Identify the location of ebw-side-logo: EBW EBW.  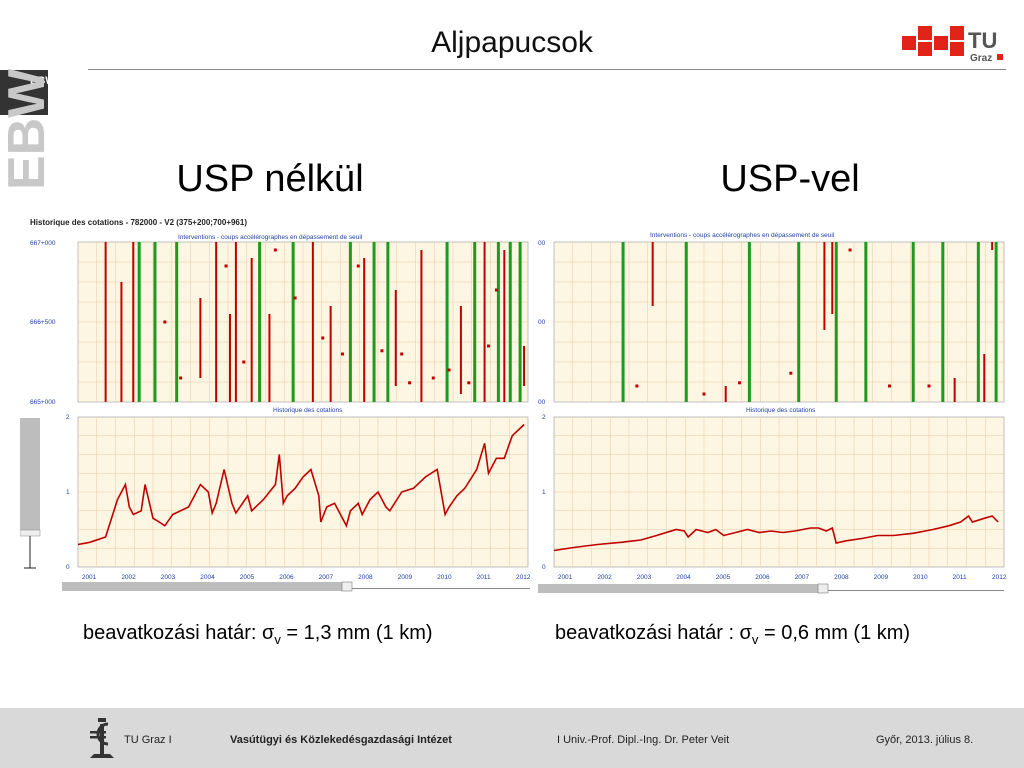
(25, 100).